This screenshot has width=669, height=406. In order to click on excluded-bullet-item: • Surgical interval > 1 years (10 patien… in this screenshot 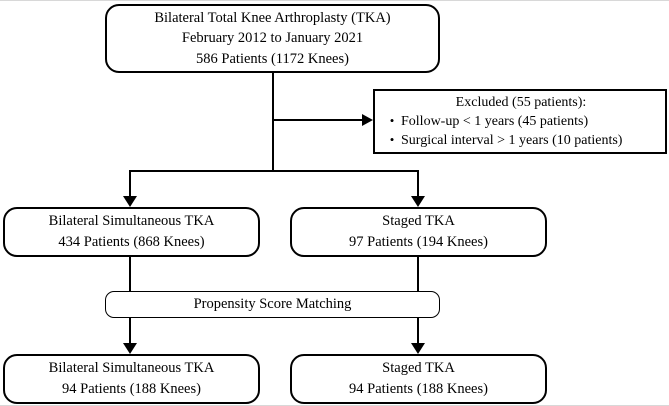, I will do `click(521, 140)`.